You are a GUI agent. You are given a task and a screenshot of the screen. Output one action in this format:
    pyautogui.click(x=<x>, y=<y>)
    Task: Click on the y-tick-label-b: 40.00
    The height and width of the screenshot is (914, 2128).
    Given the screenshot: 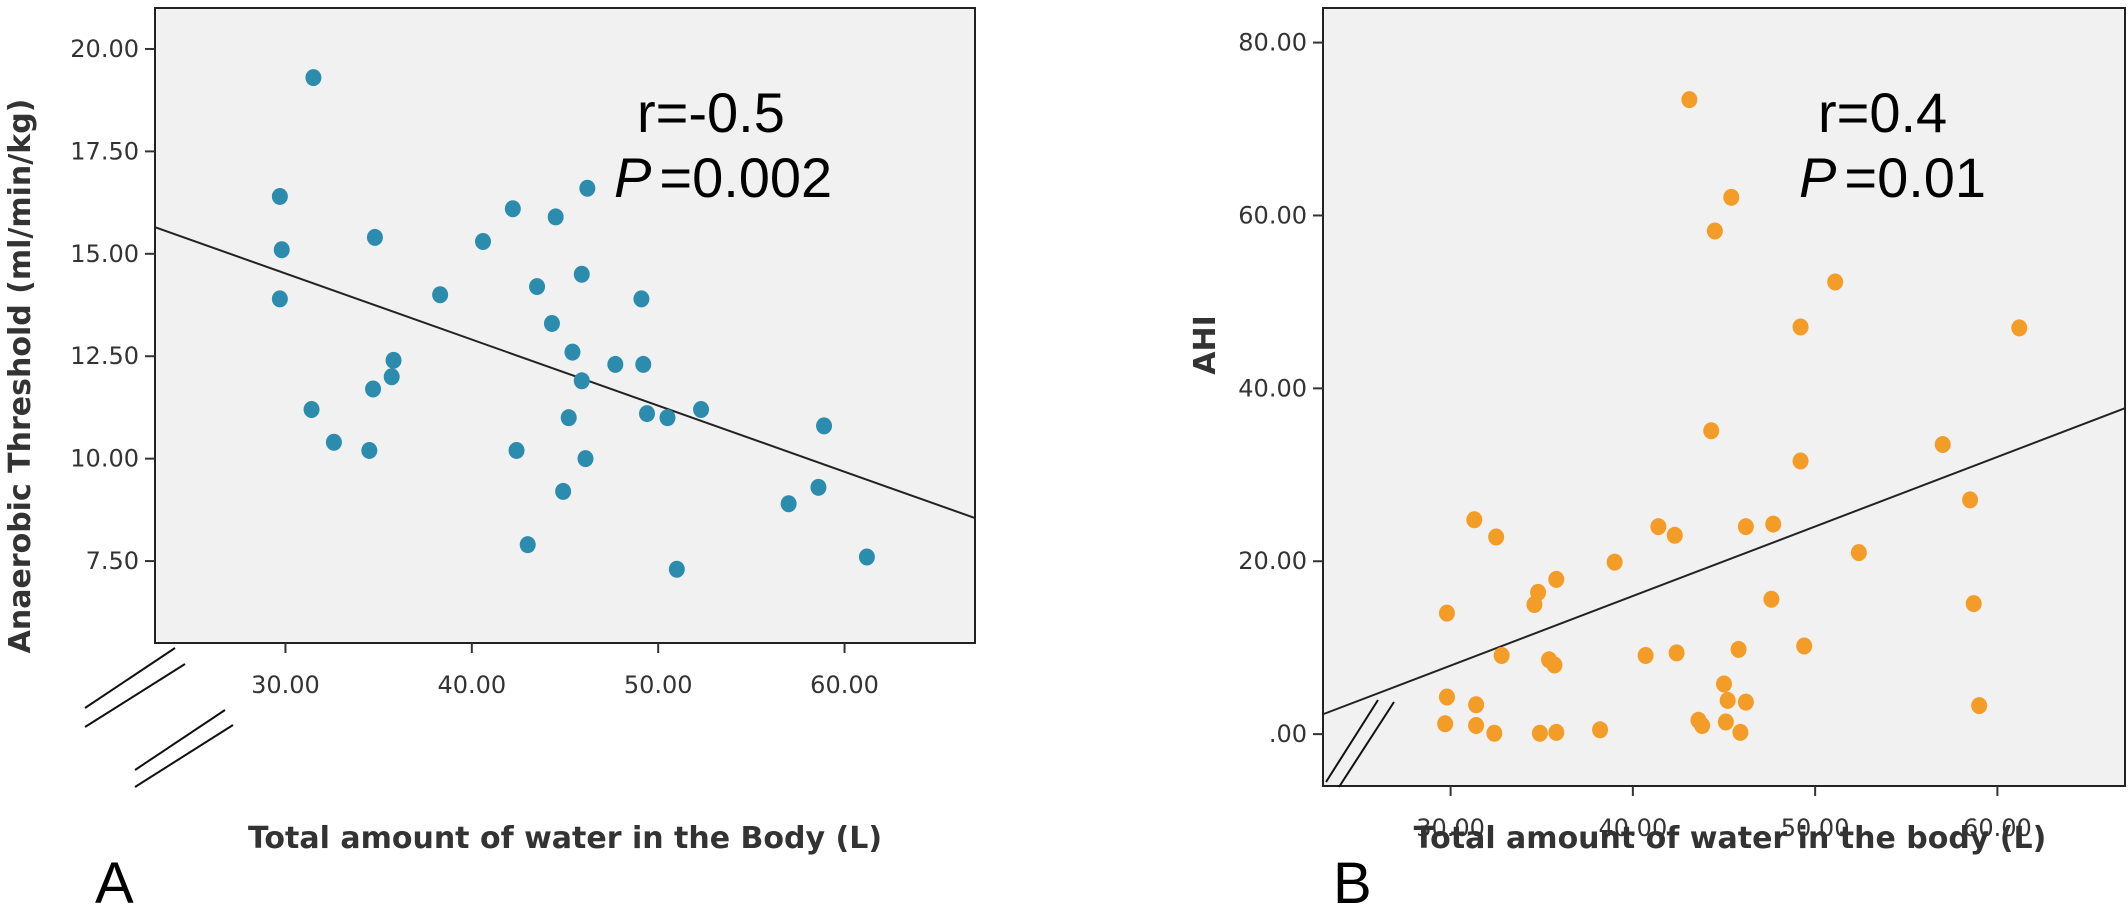 What is the action you would take?
    pyautogui.click(x=1272, y=388)
    